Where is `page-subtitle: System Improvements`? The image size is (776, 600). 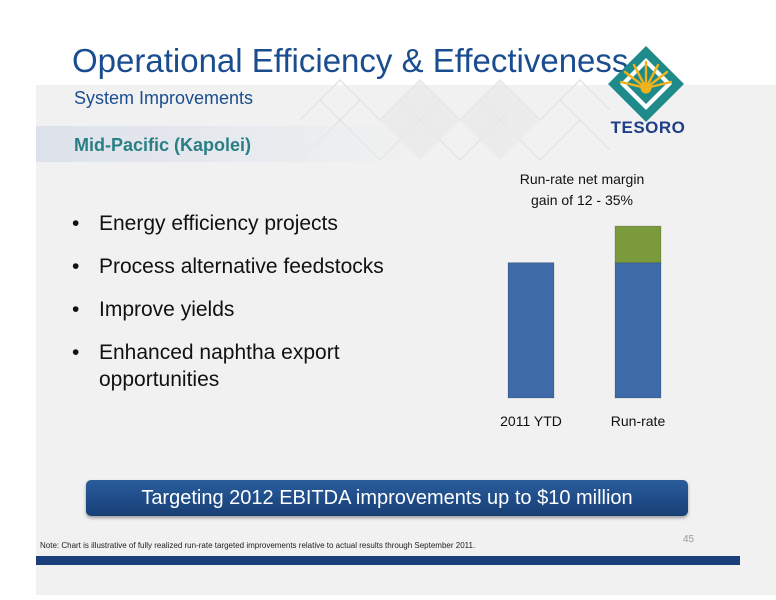 page-subtitle: System Improvements is located at coordinates (164, 98).